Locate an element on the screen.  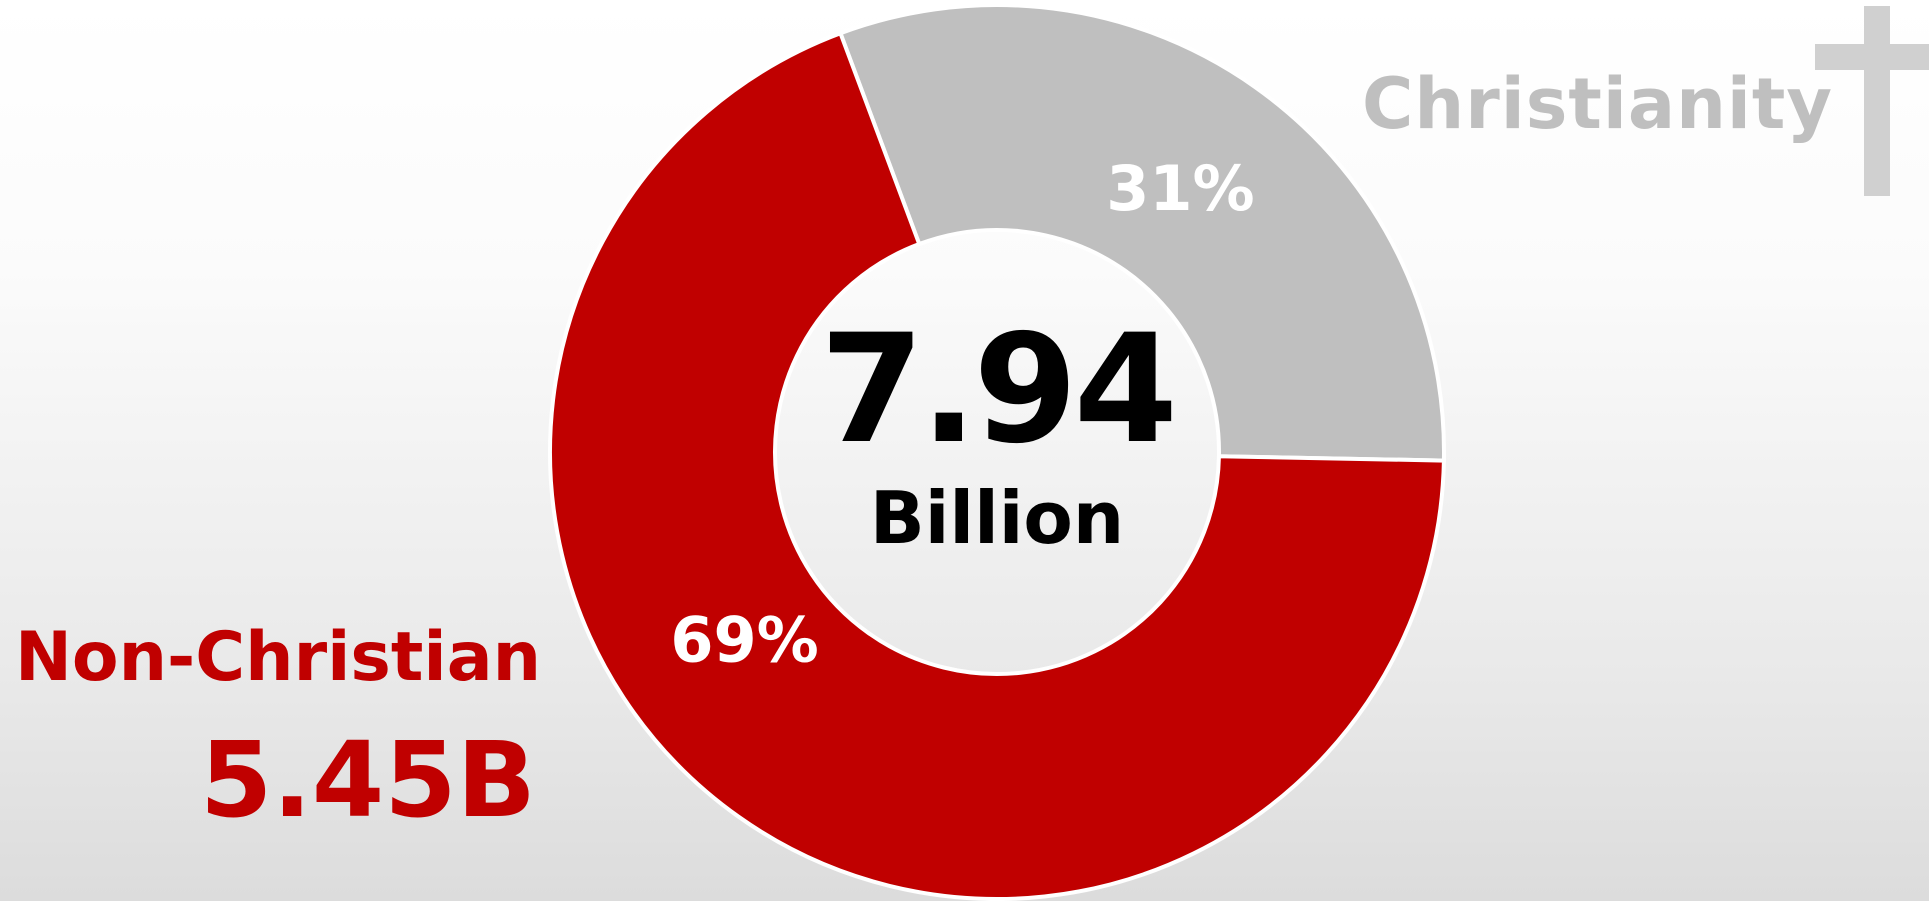
cross-icon is located at coordinates (1870, 101).